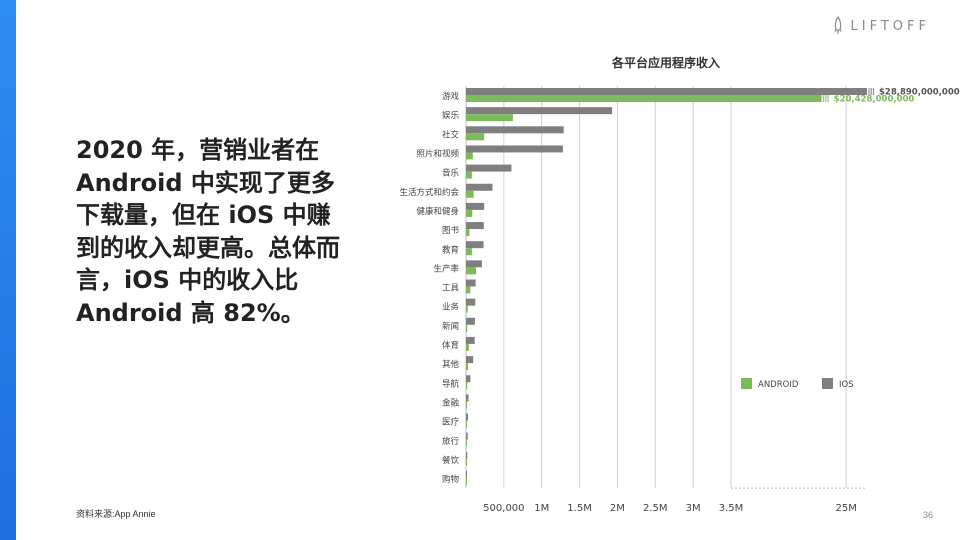 The image size is (960, 540). I want to click on category-label: 游戏, so click(451, 96).